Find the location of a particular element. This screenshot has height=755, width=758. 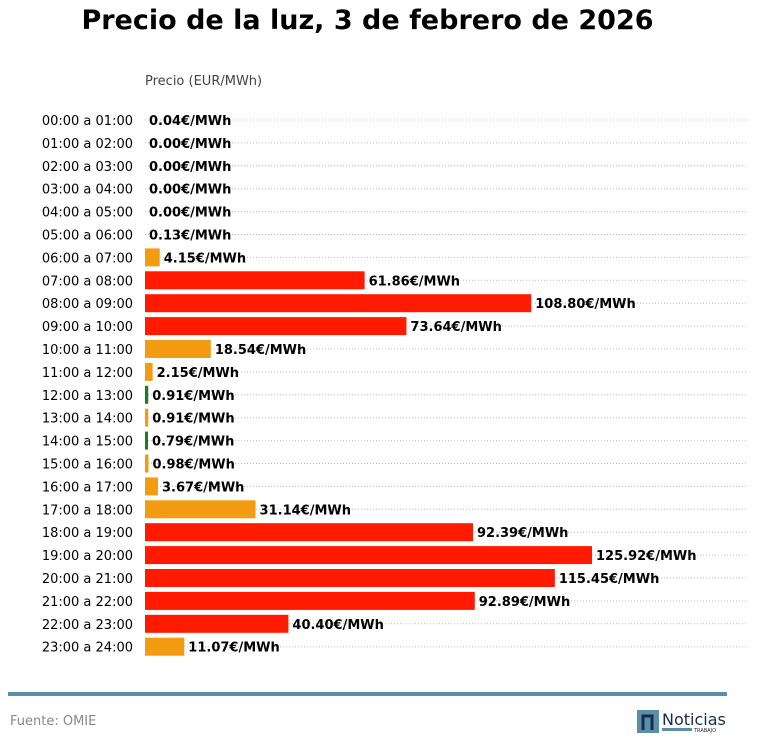

category-label: 05:00 a 06:00 is located at coordinates (87, 236).